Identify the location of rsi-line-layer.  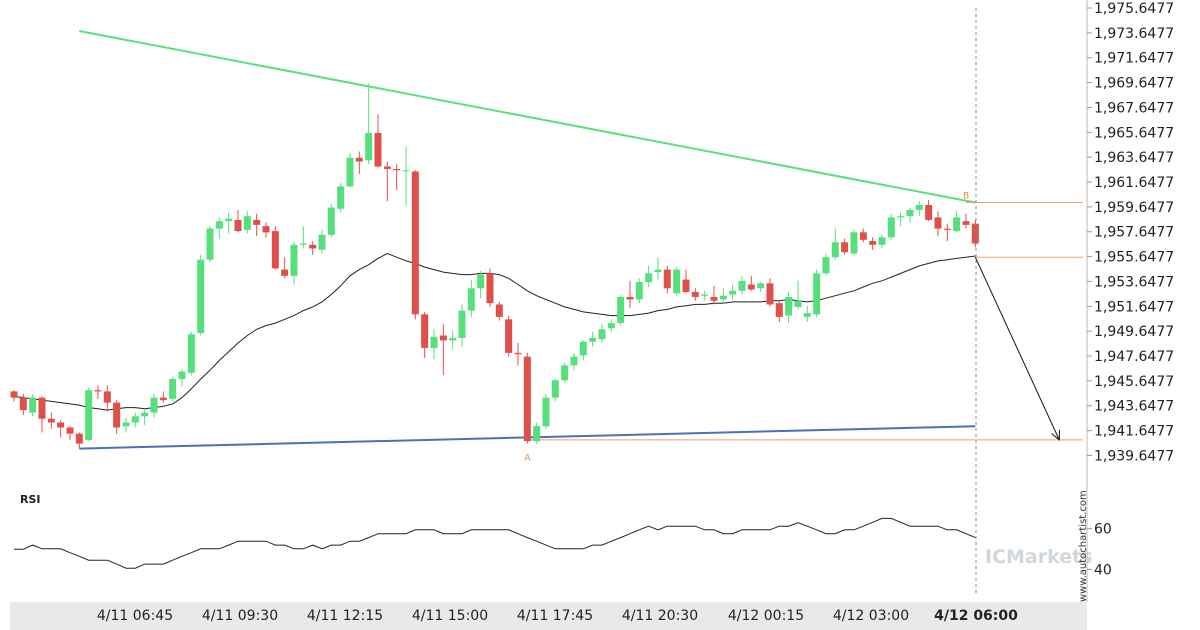
(495, 543).